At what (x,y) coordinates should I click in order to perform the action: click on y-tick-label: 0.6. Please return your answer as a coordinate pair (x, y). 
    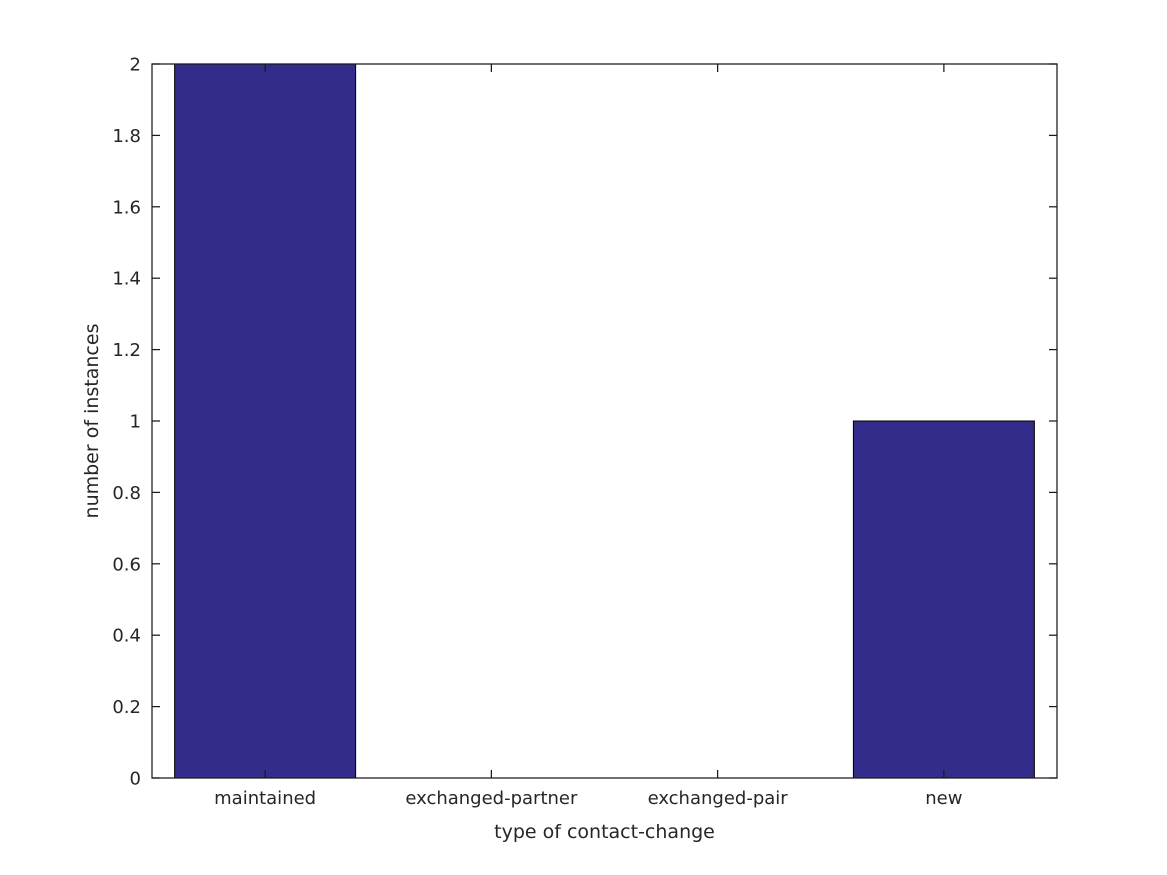
    Looking at the image, I should click on (126, 564).